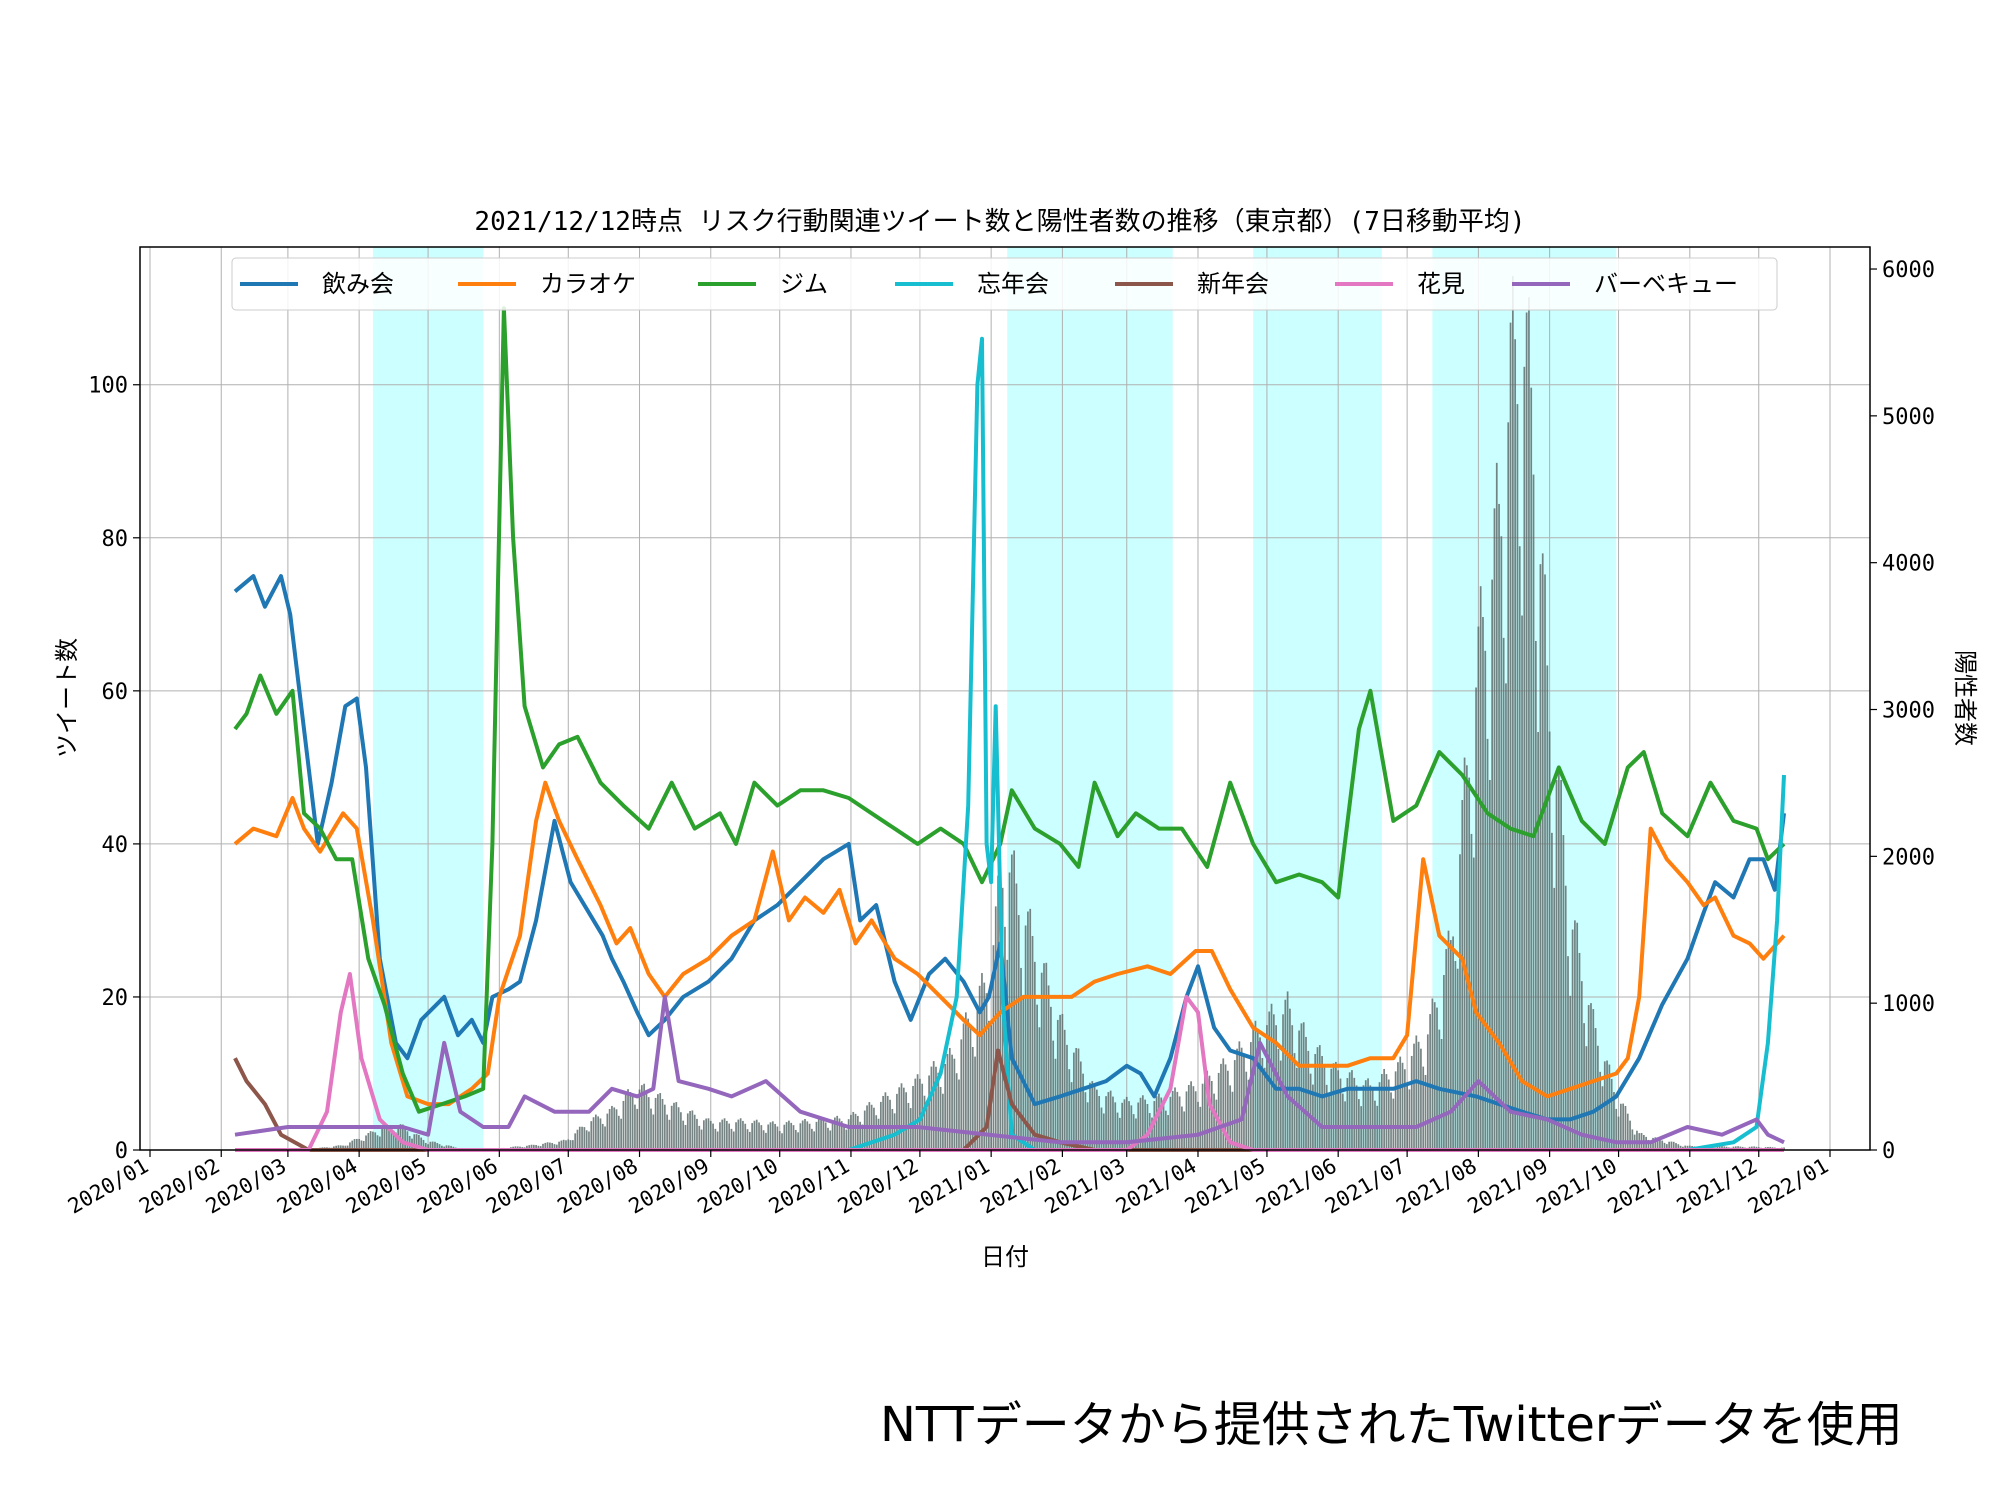 This screenshot has width=2000, height=1500. I want to click on legend-label: カラオケ, so click(588, 284).